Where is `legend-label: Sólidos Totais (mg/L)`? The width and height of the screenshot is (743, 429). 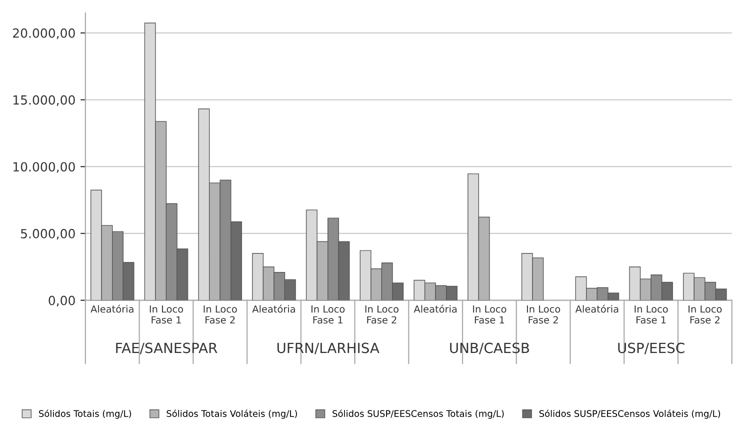
legend-label: Sólidos Totais (mg/L) is located at coordinates (85, 414).